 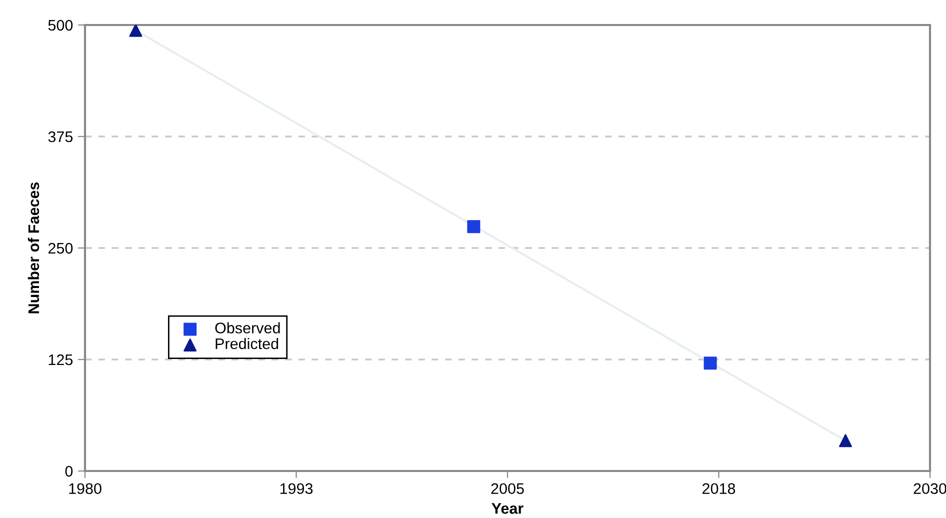 I want to click on y-axis-title: Number of Faeces, so click(x=34, y=248).